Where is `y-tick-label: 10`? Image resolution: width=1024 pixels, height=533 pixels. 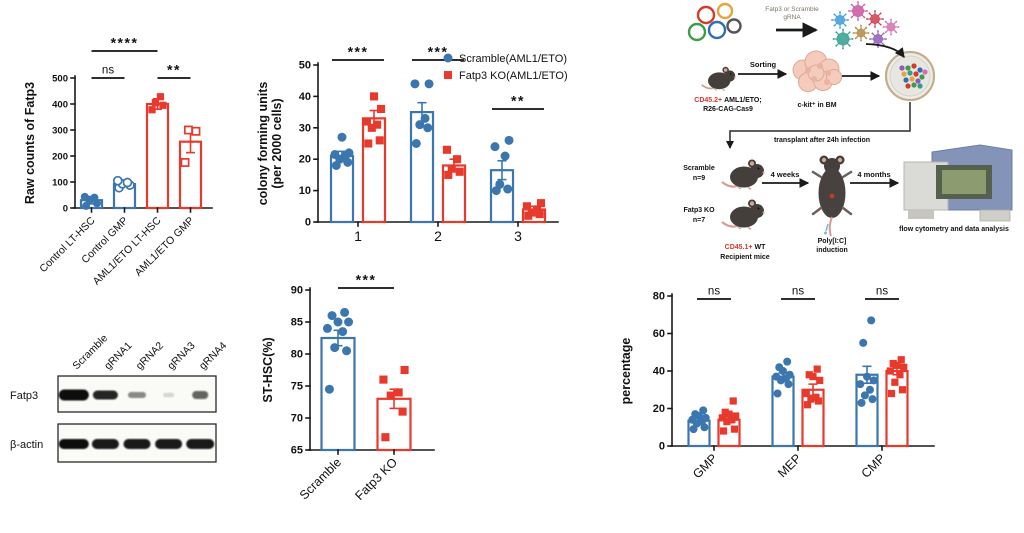
y-tick-label: 10 is located at coordinates (305, 191).